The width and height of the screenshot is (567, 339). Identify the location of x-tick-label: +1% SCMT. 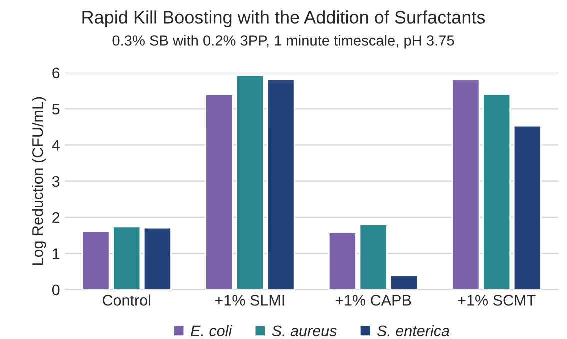
(497, 300).